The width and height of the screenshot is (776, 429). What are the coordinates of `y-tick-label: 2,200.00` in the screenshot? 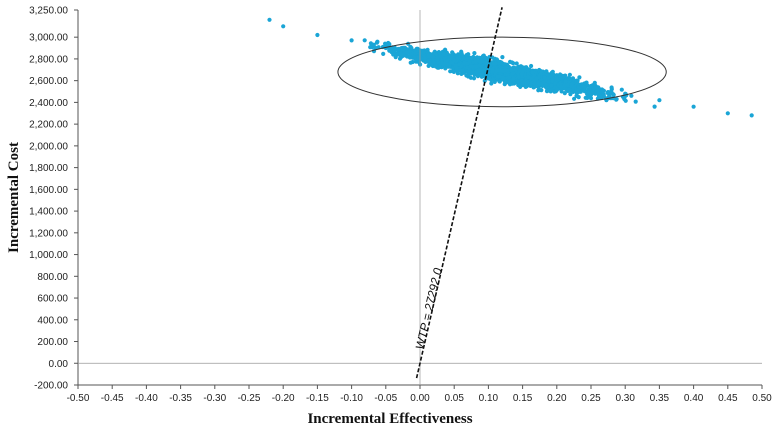 It's located at (48, 125).